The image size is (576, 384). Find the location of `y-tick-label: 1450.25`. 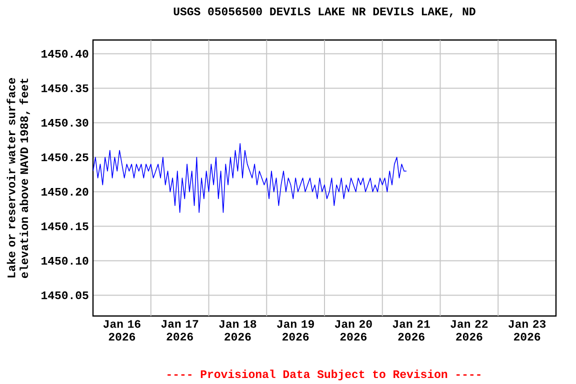

y-tick-label: 1450.25 is located at coordinates (65, 157).